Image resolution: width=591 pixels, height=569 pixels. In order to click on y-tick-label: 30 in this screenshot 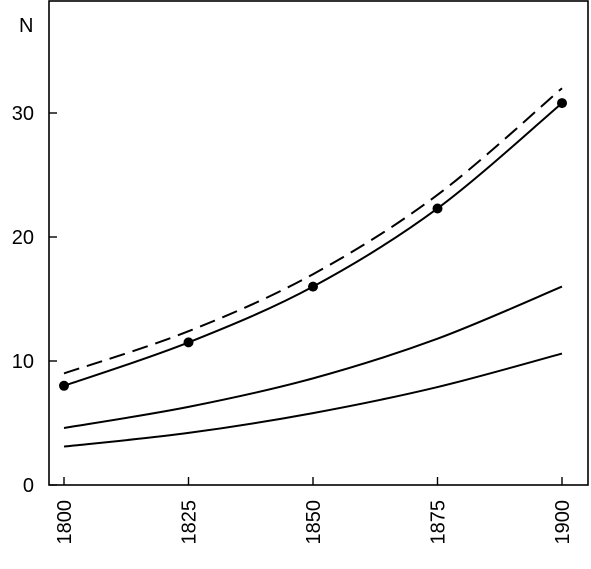, I will do `click(23, 114)`.